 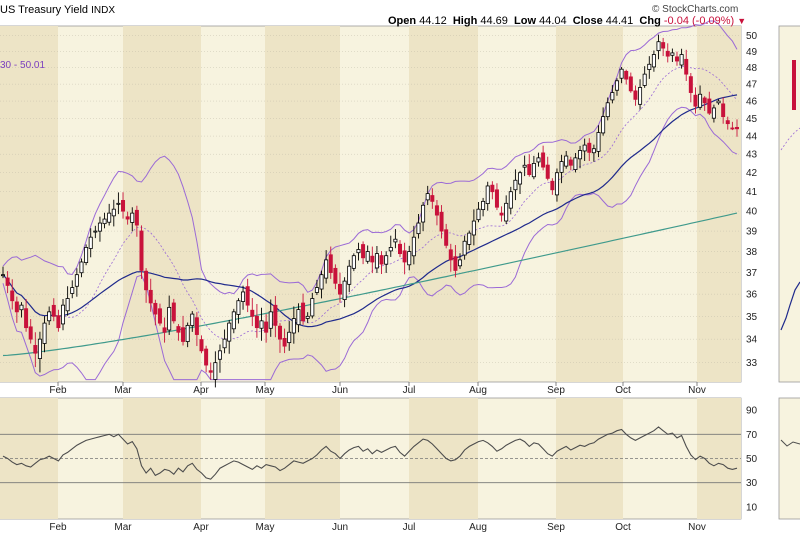 I want to click on price-tick-label: 49, so click(x=752, y=52).